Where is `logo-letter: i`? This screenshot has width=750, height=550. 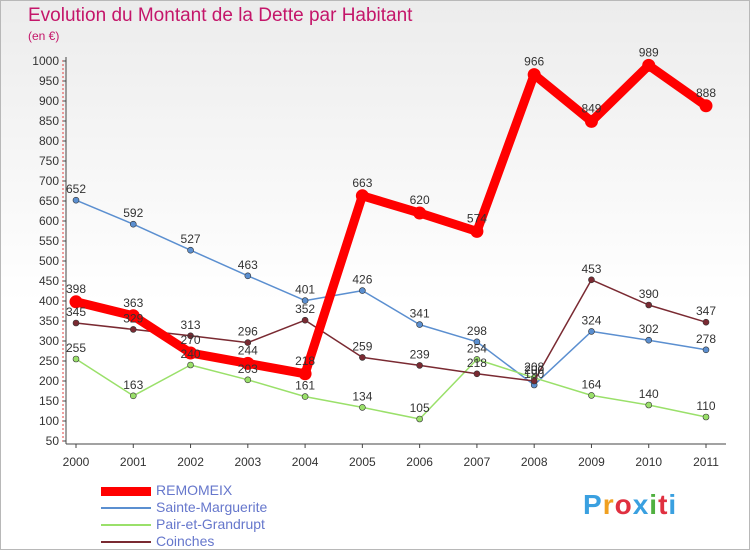
logo-letter: i is located at coordinates (654, 504).